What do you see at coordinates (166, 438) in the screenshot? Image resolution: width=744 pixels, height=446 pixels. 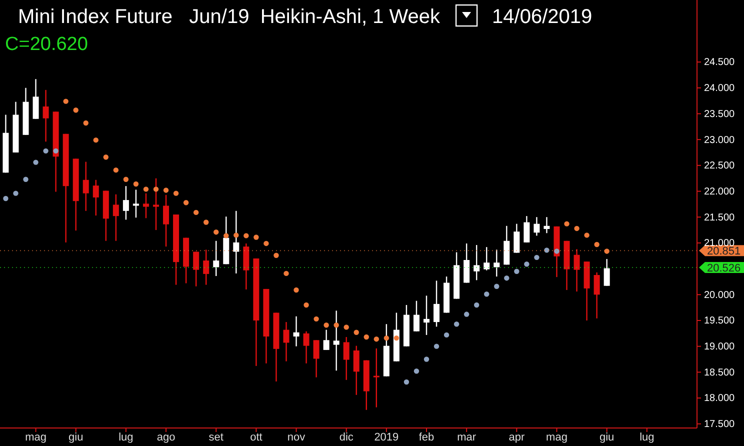 I see `x-tick-label: ago` at bounding box center [166, 438].